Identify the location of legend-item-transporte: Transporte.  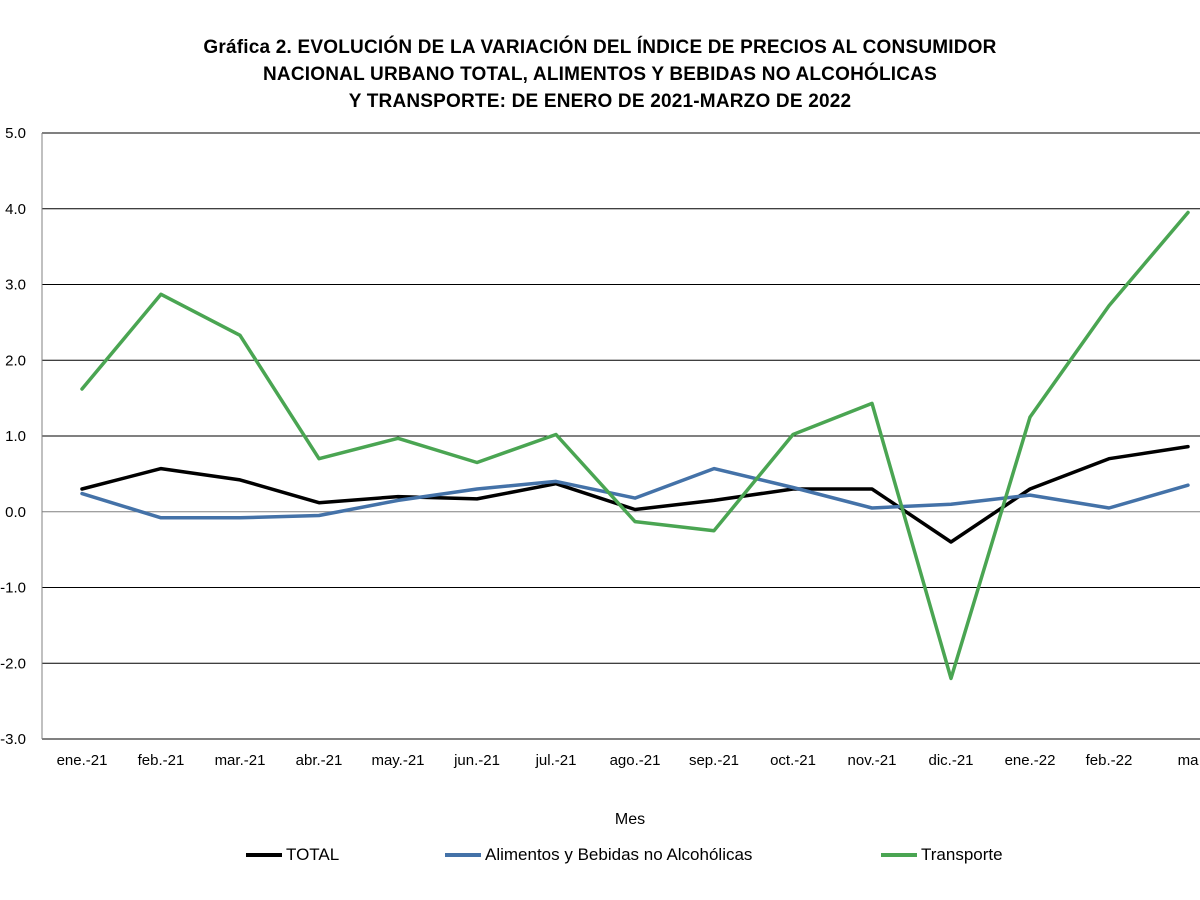
(942, 855).